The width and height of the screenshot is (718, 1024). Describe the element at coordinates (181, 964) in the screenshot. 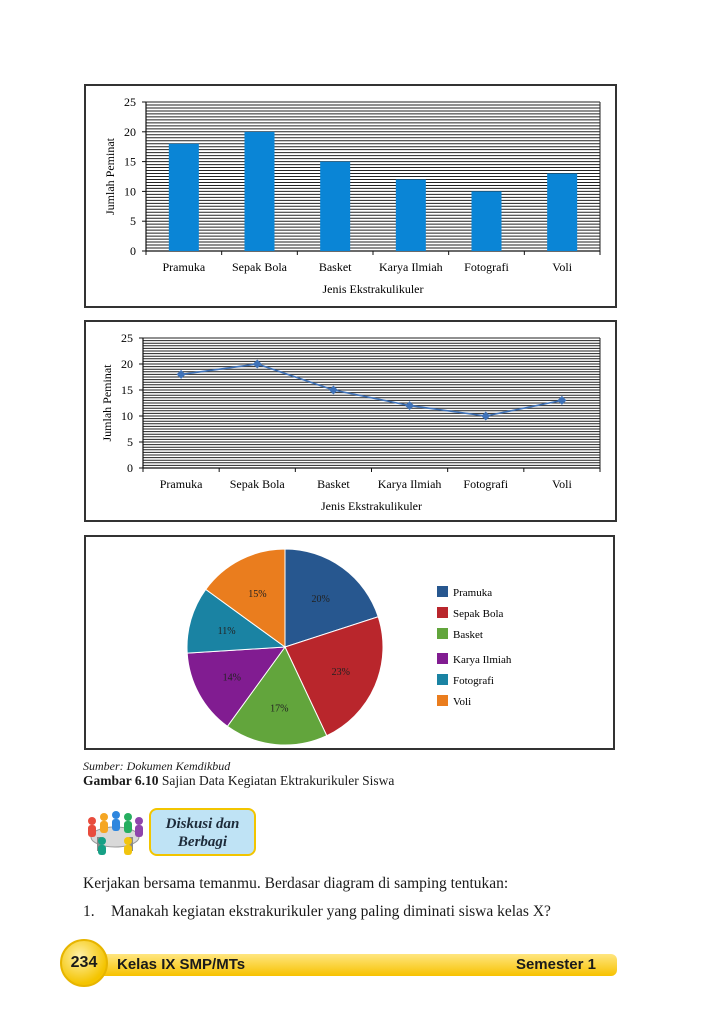

I see `book-title: Kelas IX SMP/MTs` at that location.